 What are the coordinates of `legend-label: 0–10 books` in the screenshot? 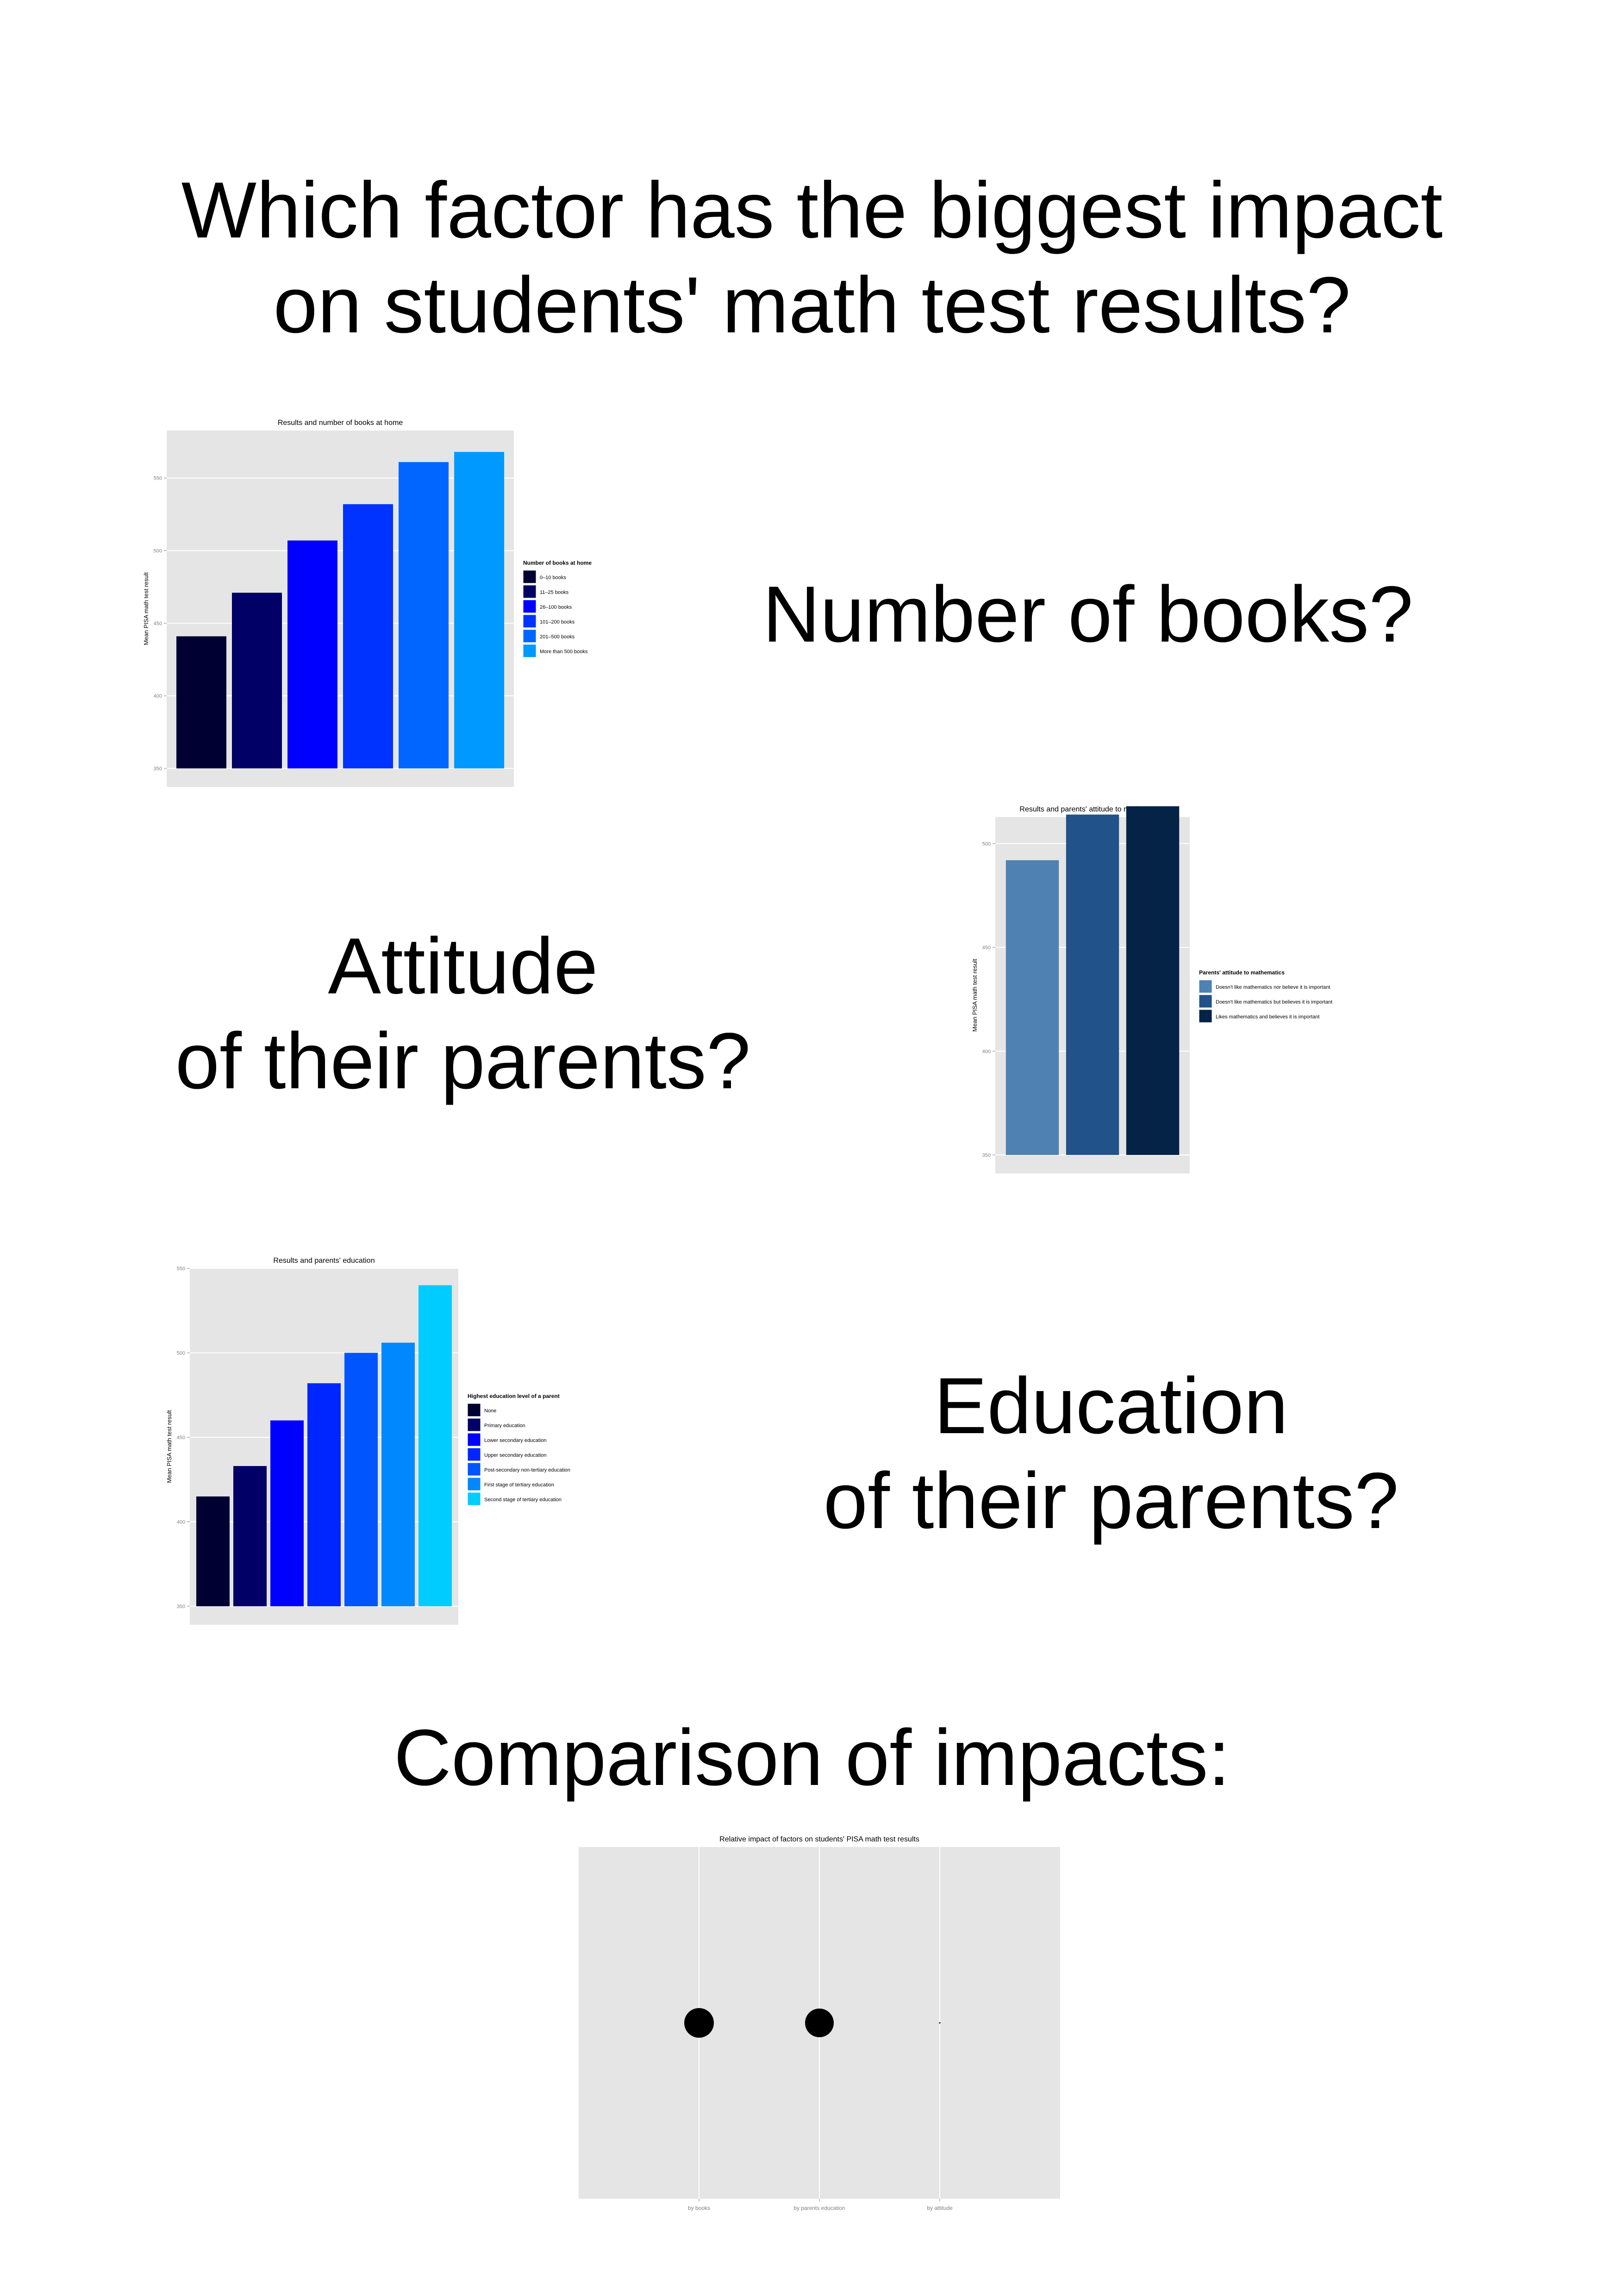 It's located at (553, 577).